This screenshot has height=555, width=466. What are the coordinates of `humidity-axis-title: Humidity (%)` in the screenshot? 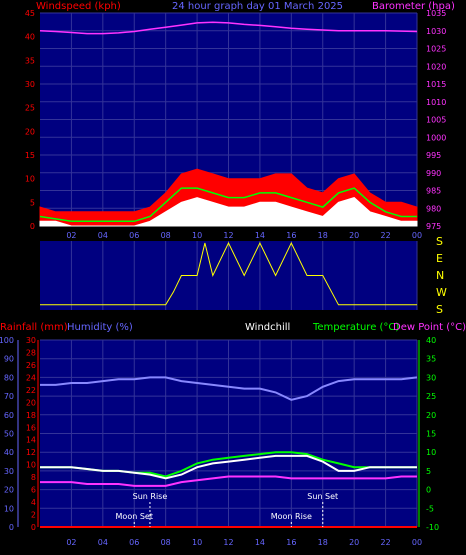 It's located at (100, 327).